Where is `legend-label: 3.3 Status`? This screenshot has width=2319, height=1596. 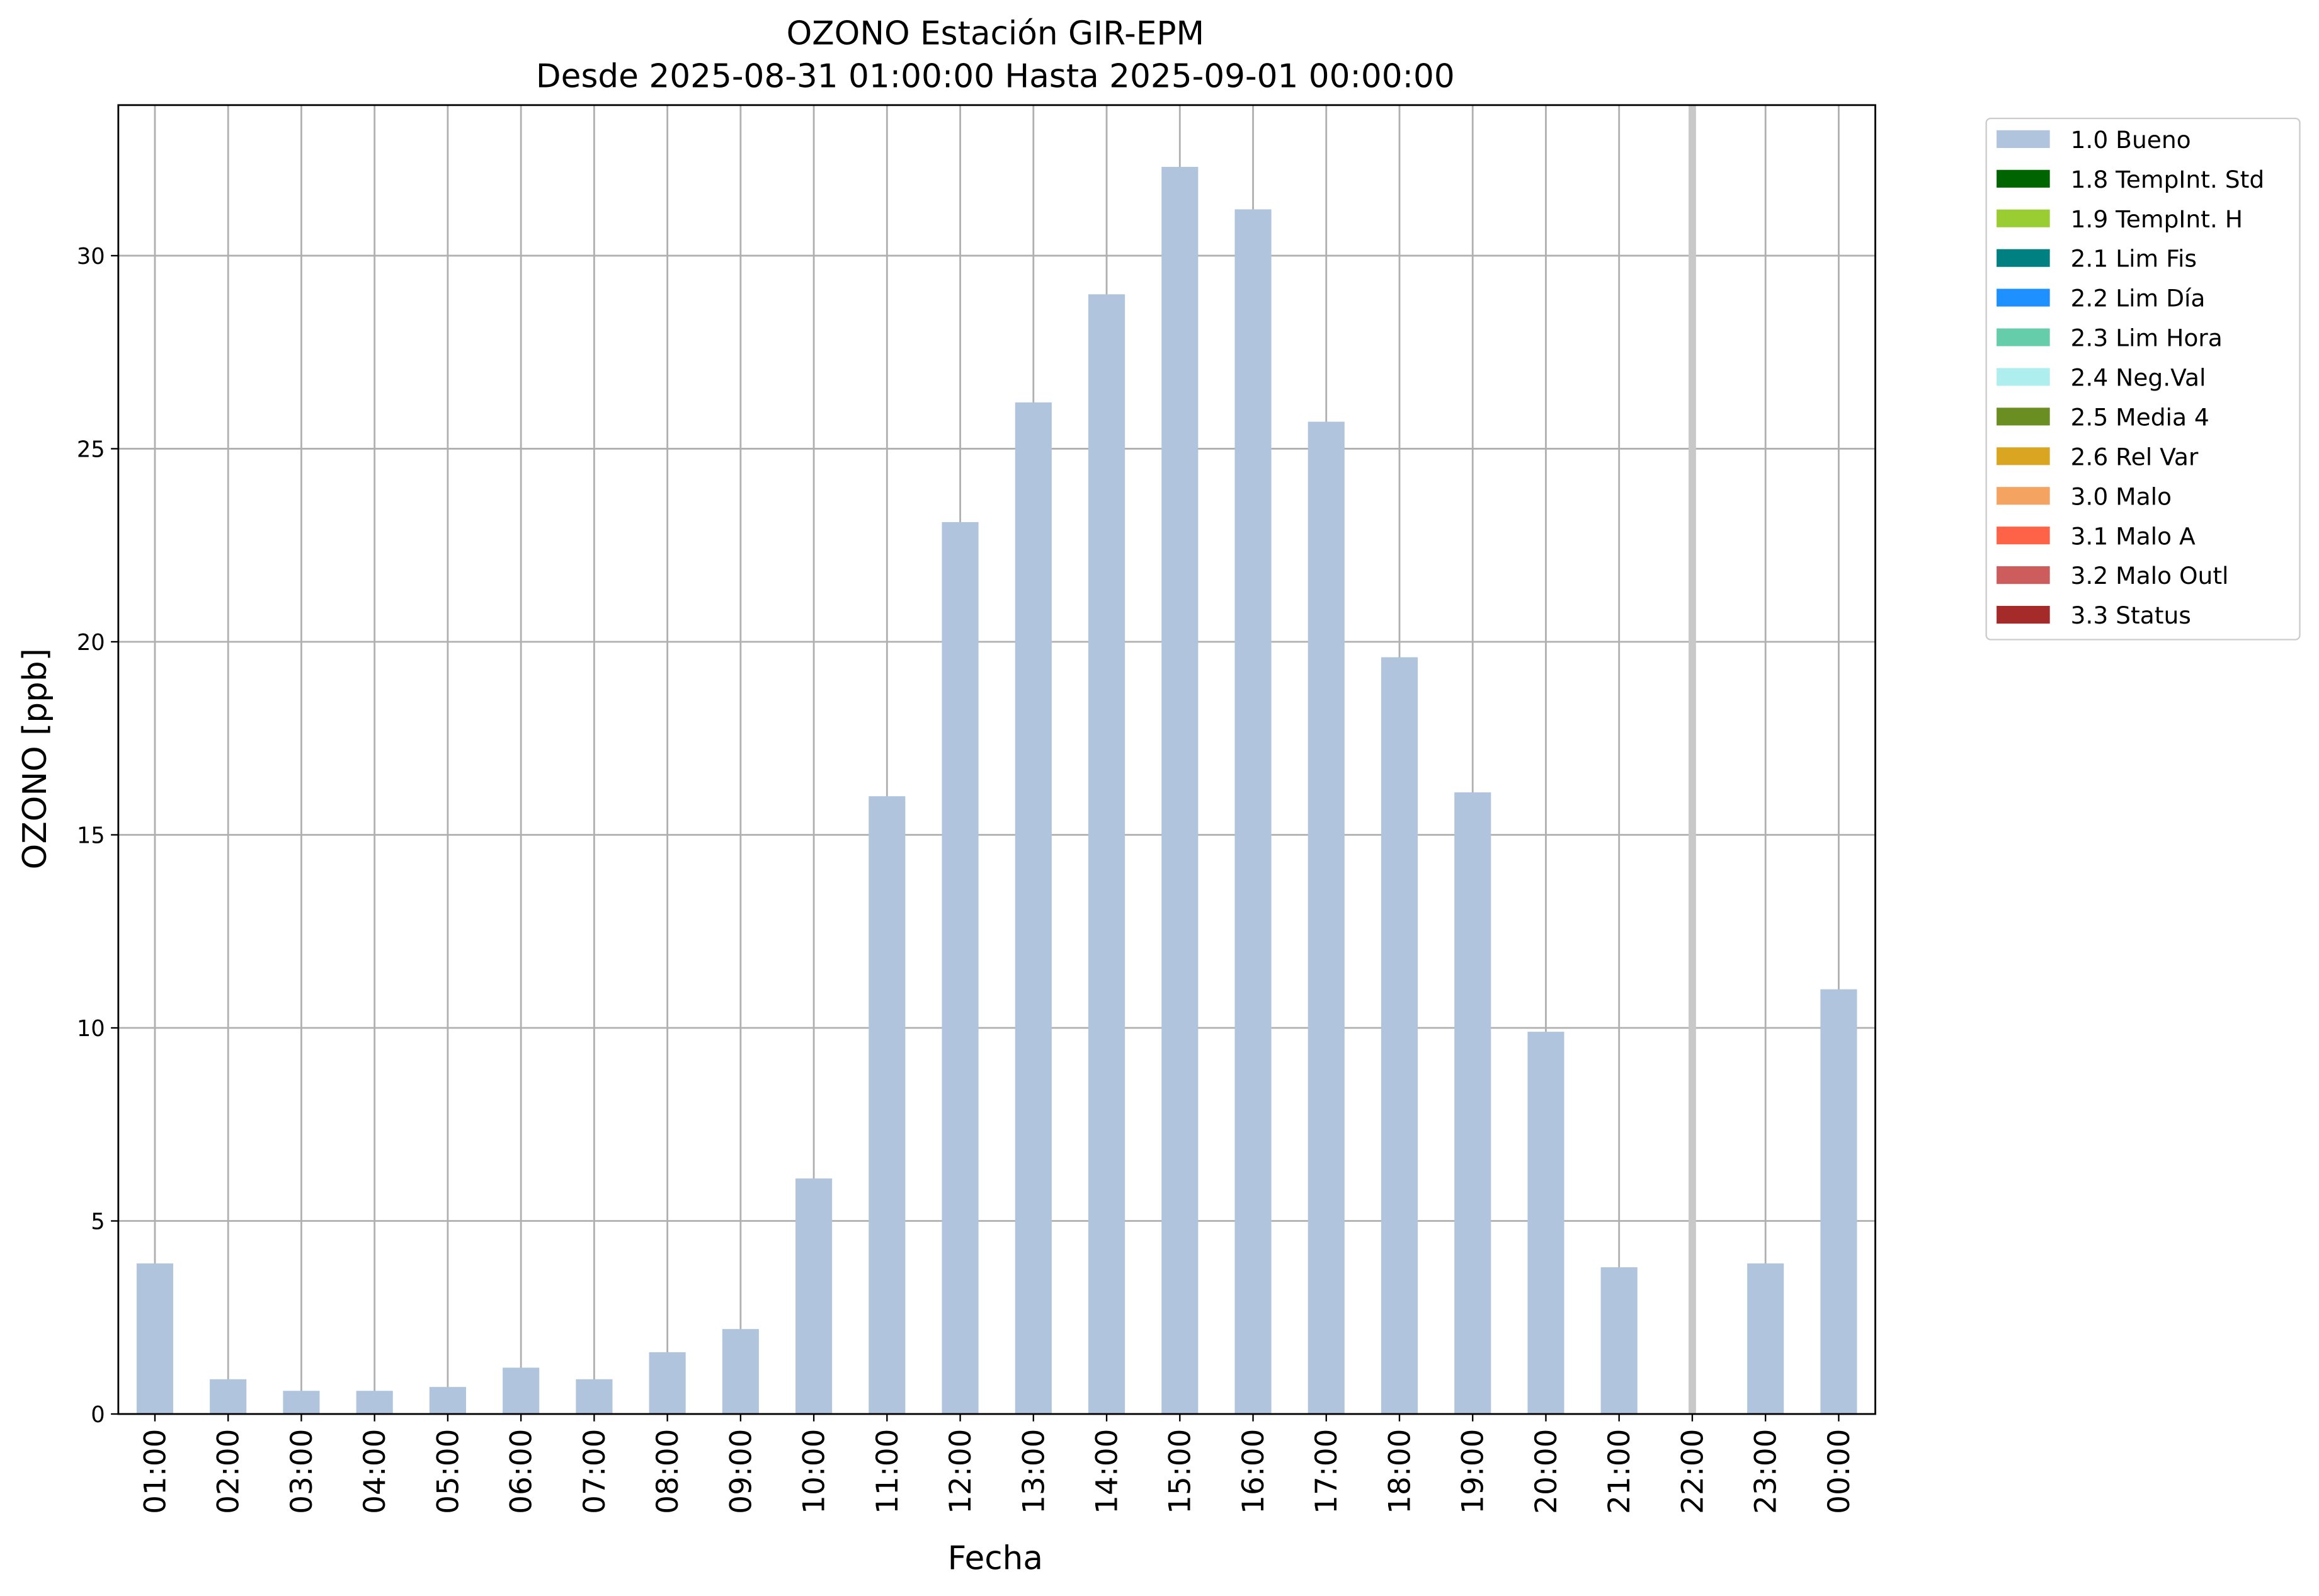
legend-label: 3.3 Status is located at coordinates (2131, 615).